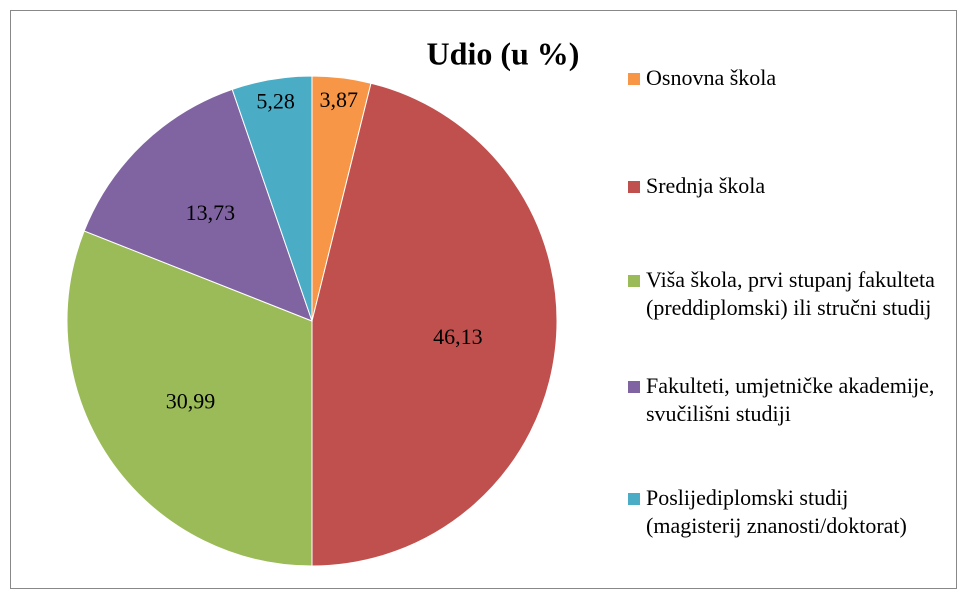 This screenshot has width=967, height=599. I want to click on data-label: 5,28, so click(275, 101).